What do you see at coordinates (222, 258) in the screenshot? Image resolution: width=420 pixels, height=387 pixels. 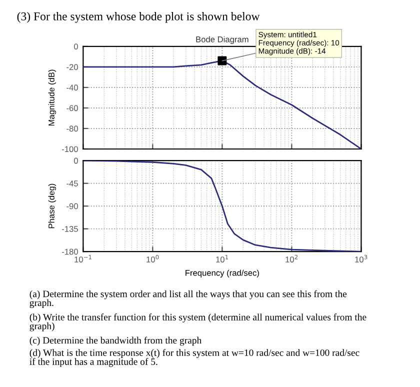 I see `x-tick-label: 10$^{1}$` at bounding box center [222, 258].